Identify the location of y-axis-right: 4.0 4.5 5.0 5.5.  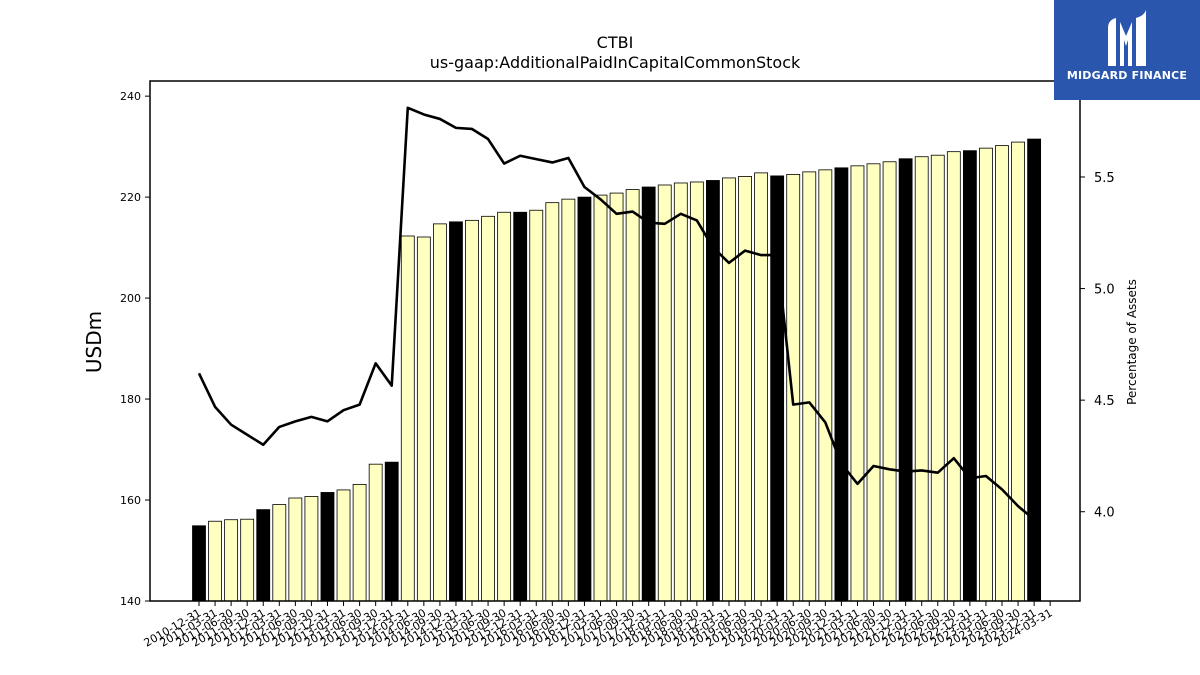
(1097, 346).